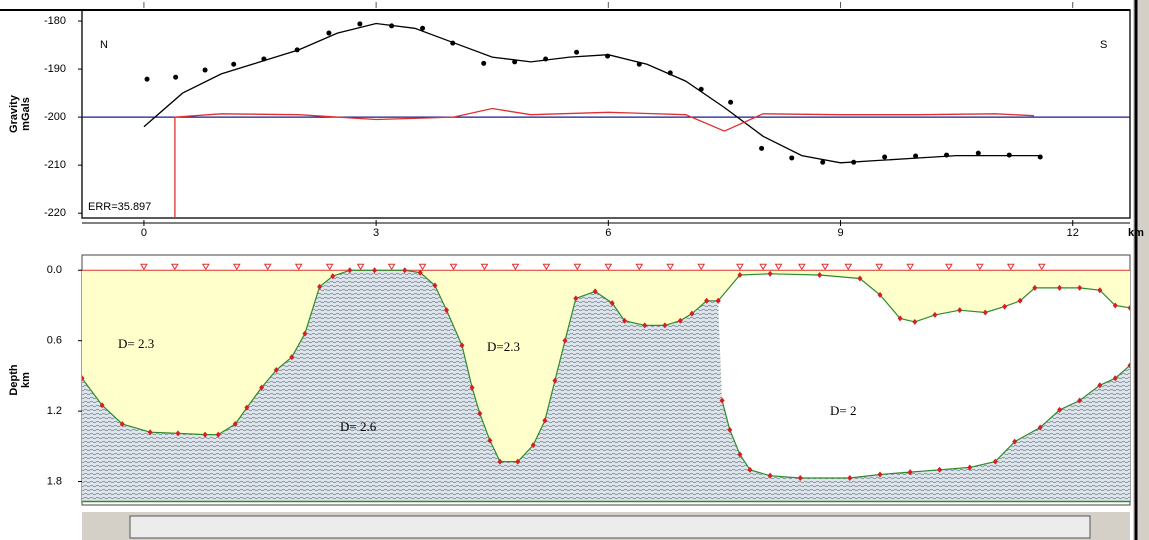  Describe the element at coordinates (54, 270) in the screenshot. I see `y-tick-label: 0.0` at that location.